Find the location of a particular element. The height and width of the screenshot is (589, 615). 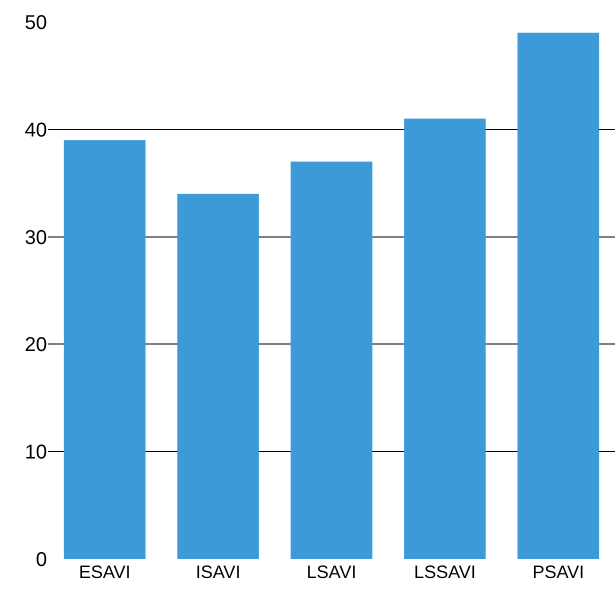

x-tick-label: LSSAVI is located at coordinates (445, 572).